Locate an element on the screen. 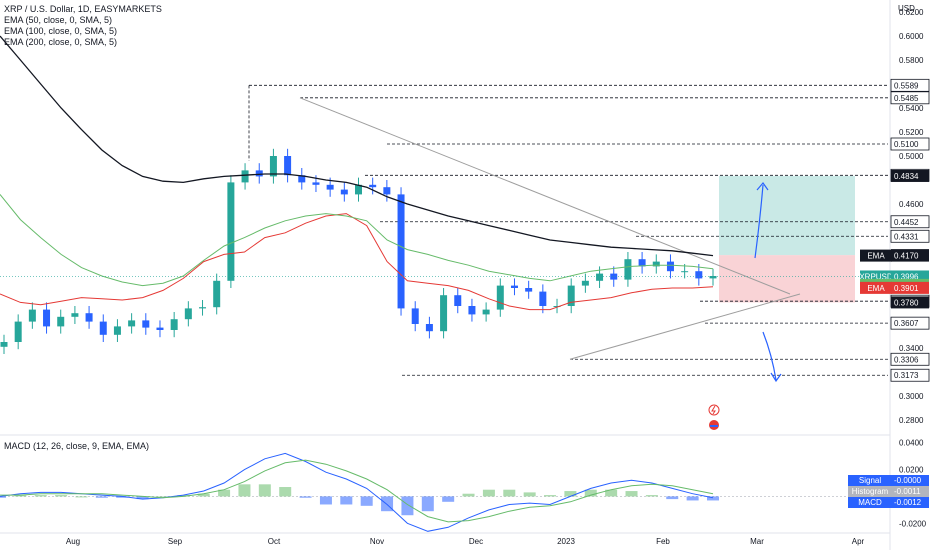 The width and height of the screenshot is (932, 550). time-tick-label: Sep is located at coordinates (175, 541).